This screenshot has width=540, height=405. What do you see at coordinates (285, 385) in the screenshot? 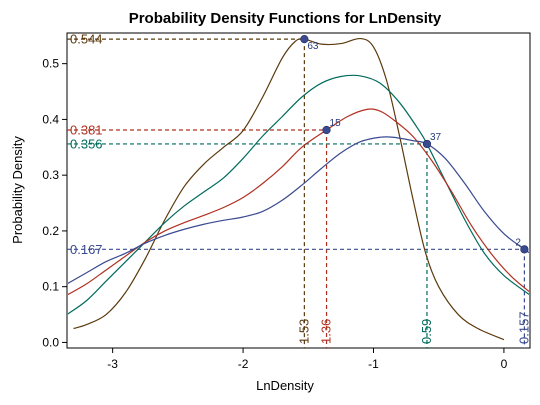
I see `x-axis-label: LnDensity` at bounding box center [285, 385].